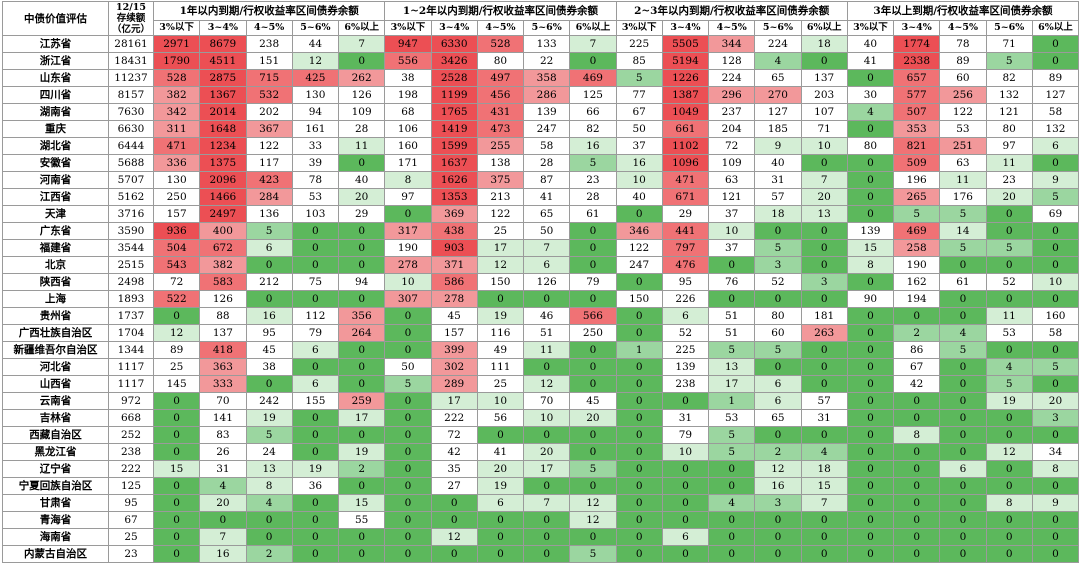 This screenshot has height=563, width=1080. I want to click on value-cell: 112, so click(315, 316).